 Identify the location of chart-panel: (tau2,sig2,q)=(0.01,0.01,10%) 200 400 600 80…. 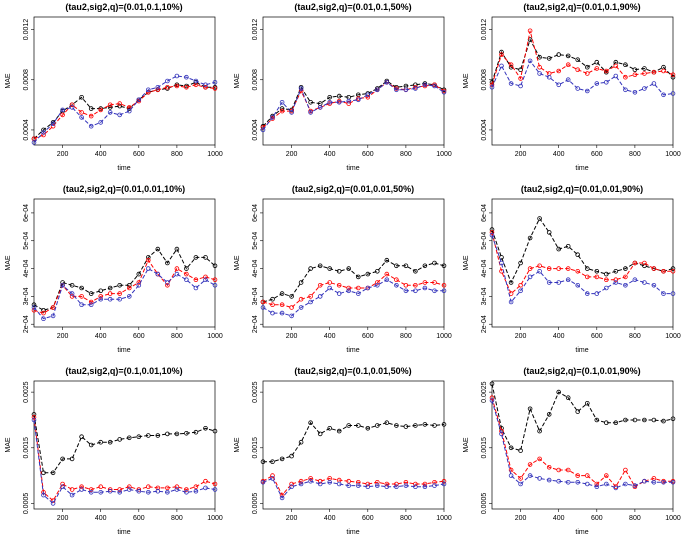
(114, 272).